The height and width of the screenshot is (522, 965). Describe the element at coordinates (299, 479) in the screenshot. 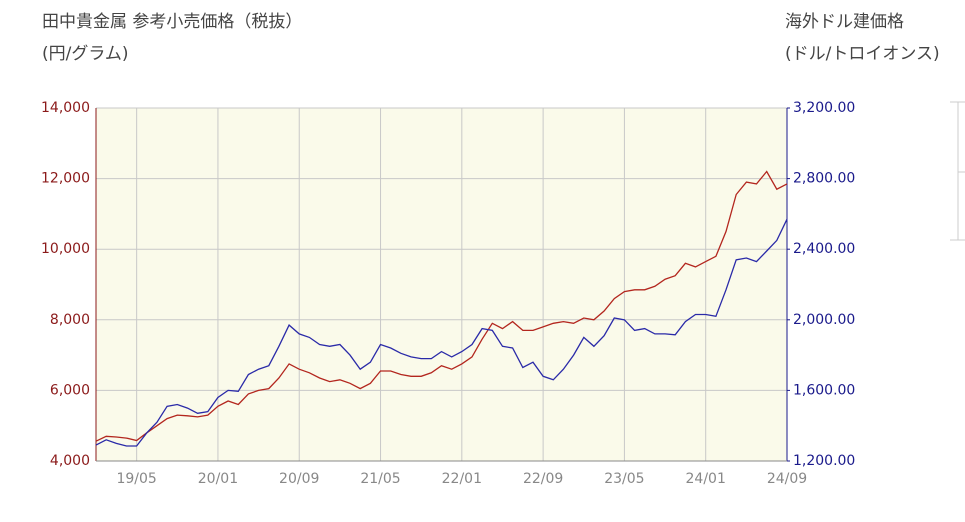

I see `x-tick-label: 20/09` at that location.